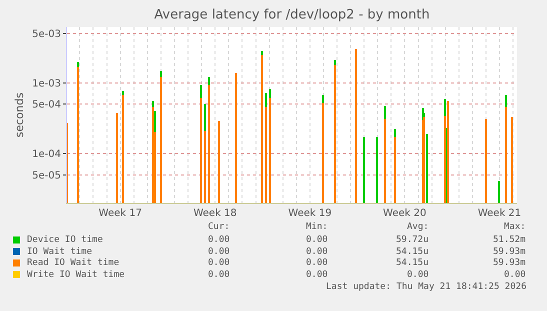  What do you see at coordinates (46, 176) in the screenshot?
I see `y-tick-label: 5e-05` at bounding box center [46, 176].